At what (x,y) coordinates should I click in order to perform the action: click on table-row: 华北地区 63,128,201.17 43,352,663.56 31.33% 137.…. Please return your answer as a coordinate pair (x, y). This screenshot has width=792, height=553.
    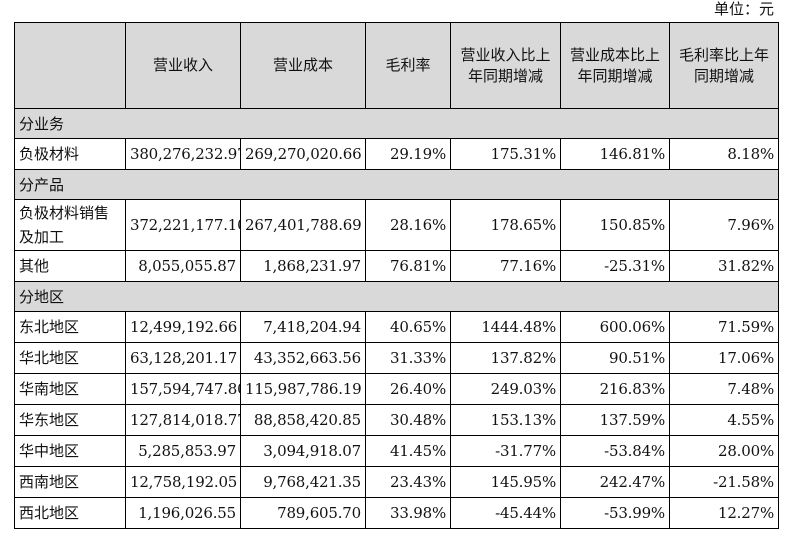
    Looking at the image, I should click on (396, 358).